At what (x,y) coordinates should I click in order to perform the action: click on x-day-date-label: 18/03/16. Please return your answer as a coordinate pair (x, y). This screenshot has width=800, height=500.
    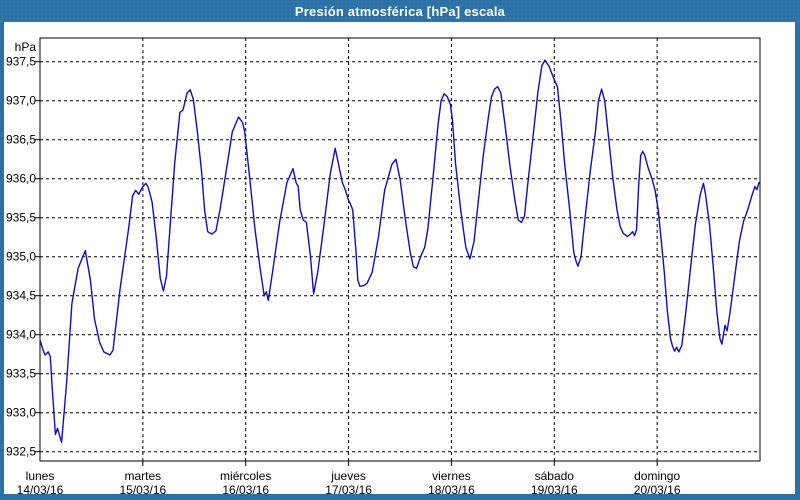
    Looking at the image, I should click on (451, 490).